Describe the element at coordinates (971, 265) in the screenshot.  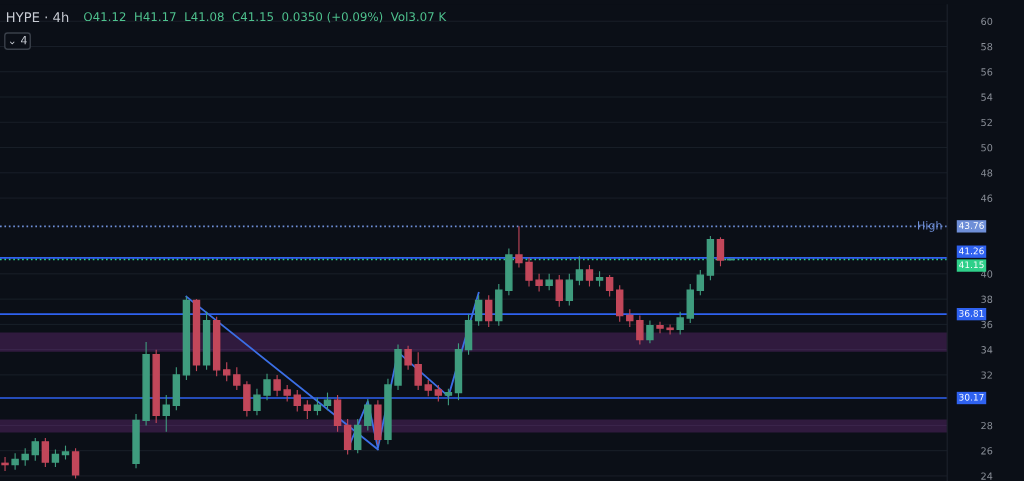
I see `ref-line-label: 41.15` at that location.